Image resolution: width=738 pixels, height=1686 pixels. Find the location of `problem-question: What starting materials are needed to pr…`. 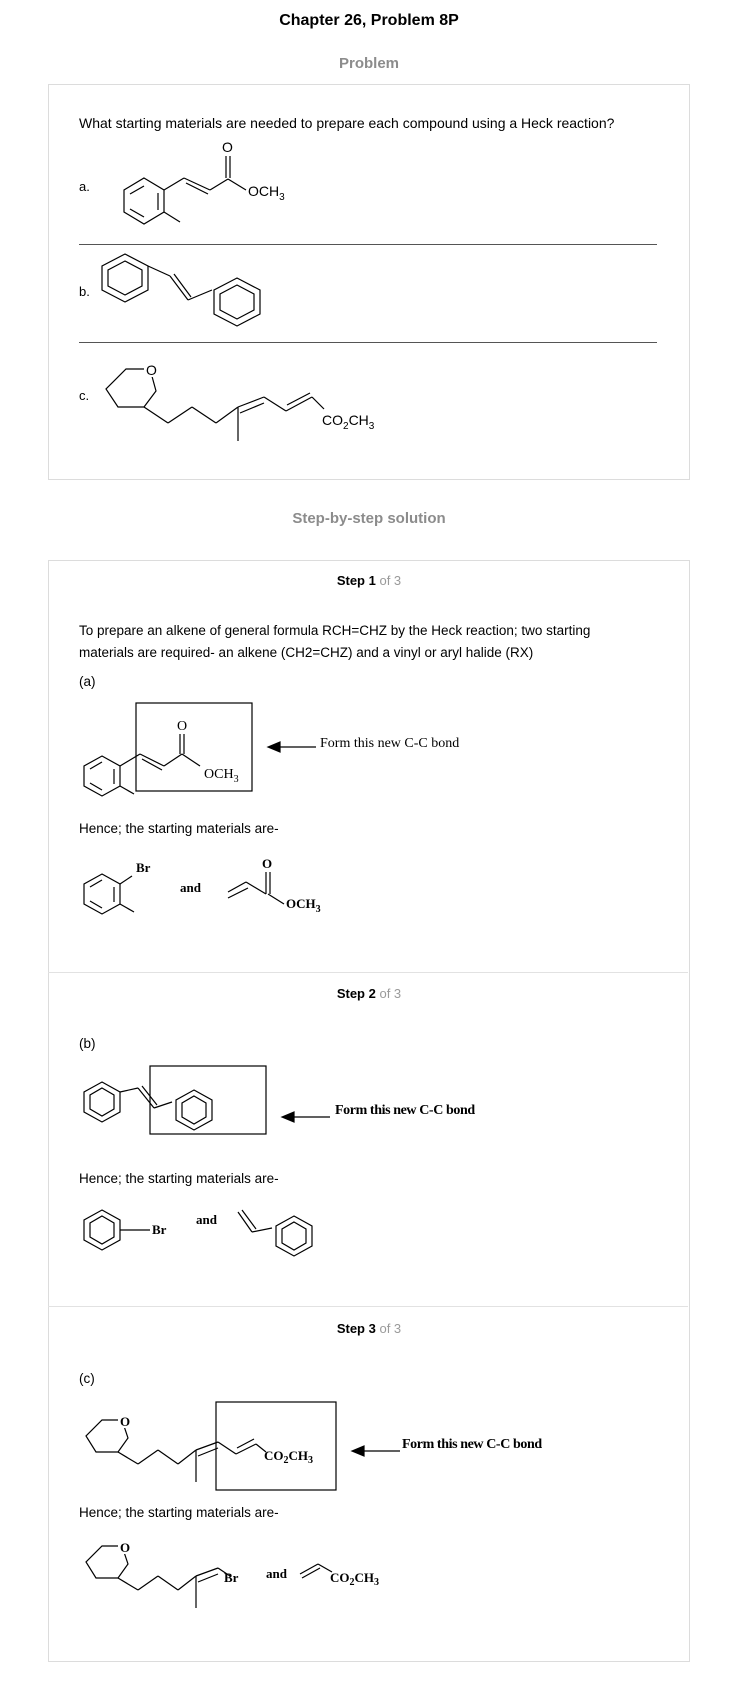

problem-question: What starting materials are needed to pr… is located at coordinates (347, 123).